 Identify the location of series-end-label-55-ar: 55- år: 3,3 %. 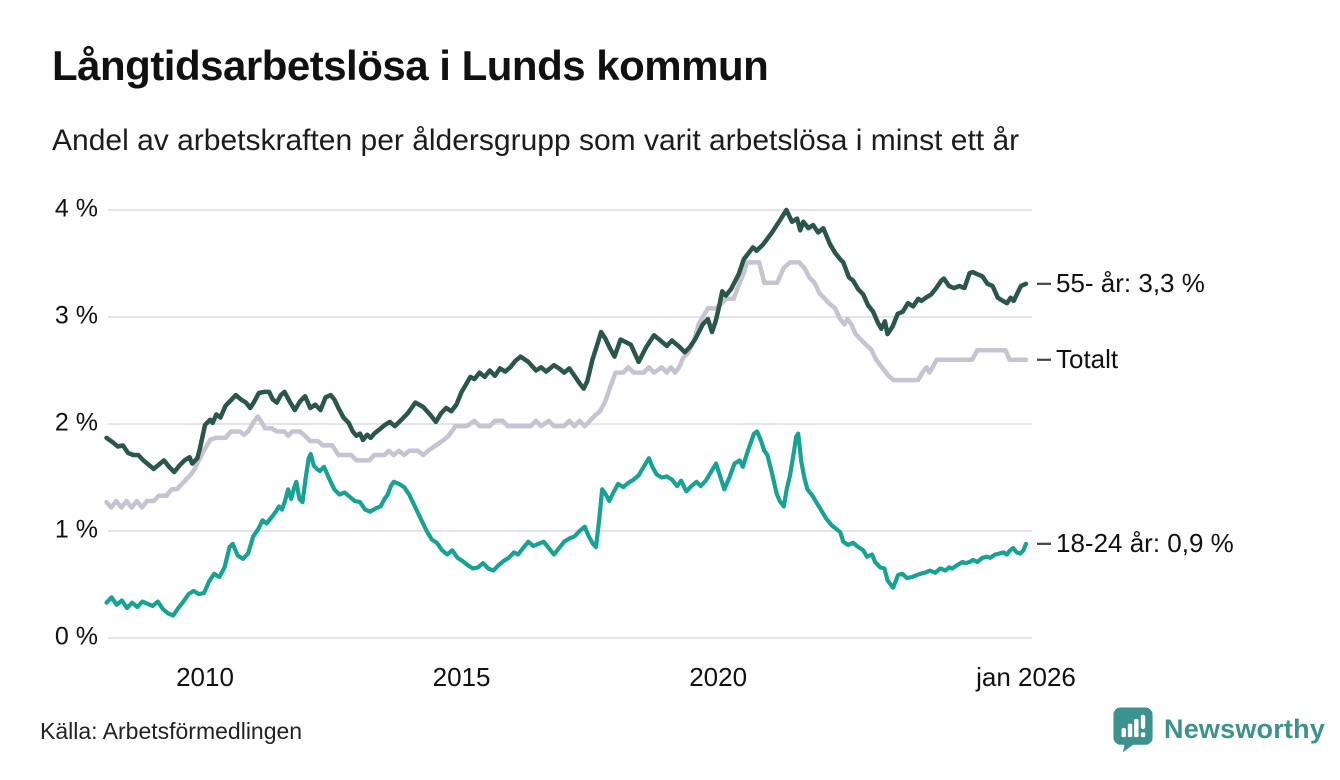
(1130, 282).